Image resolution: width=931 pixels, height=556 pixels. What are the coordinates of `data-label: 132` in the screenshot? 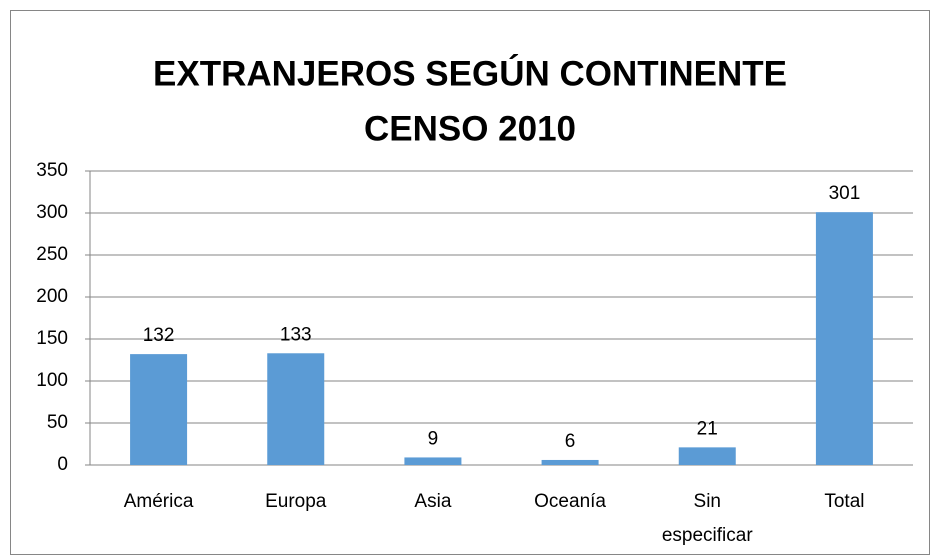 It's located at (159, 335).